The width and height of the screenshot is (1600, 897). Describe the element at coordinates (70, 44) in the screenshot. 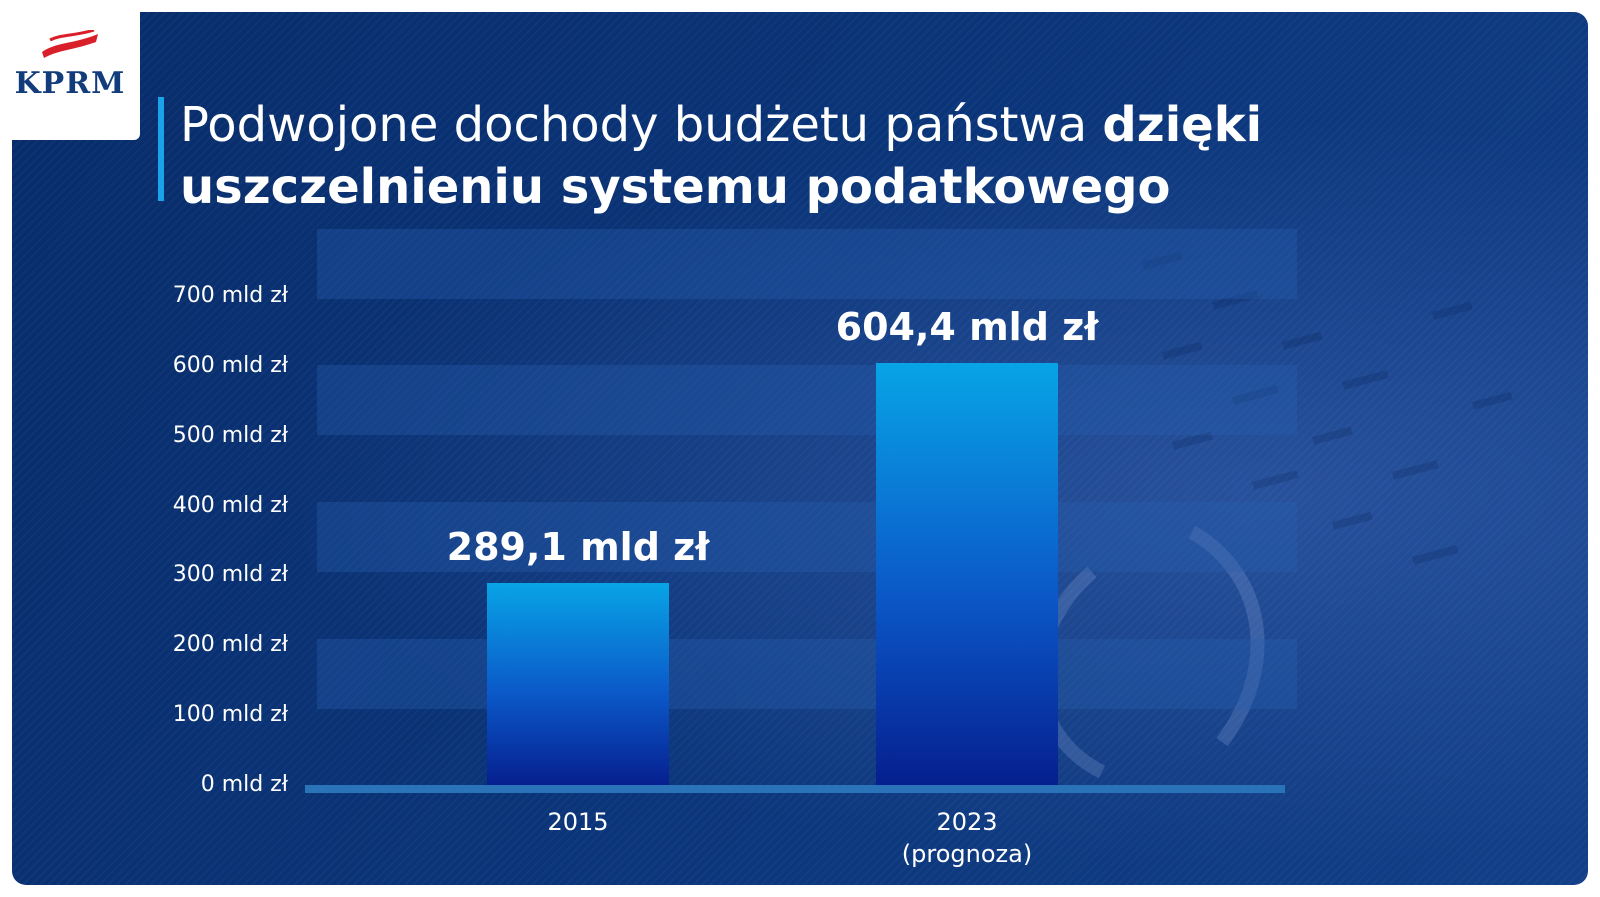

I see `polish-flag-emblem-icon` at that location.